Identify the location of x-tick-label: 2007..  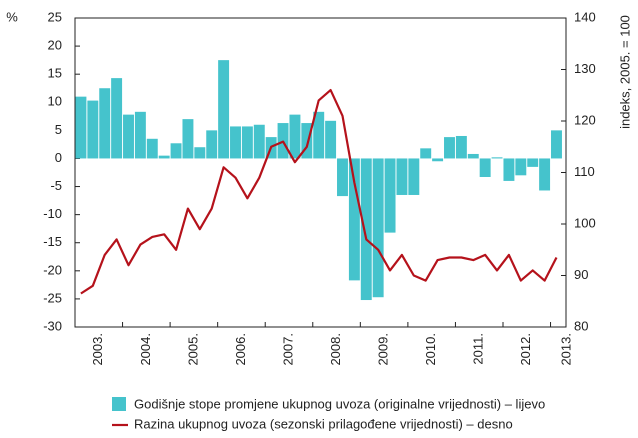
(287, 349).